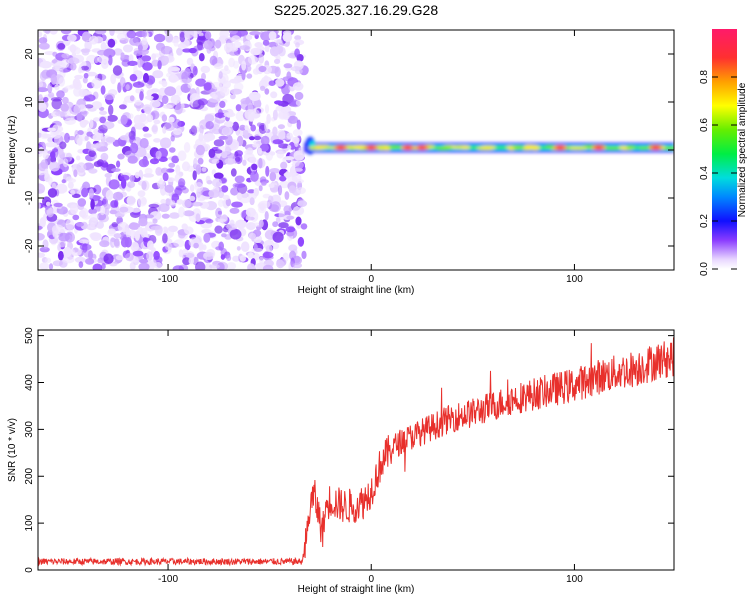  What do you see at coordinates (29, 382) in the screenshot?
I see `y-tick-label: 400` at bounding box center [29, 382].